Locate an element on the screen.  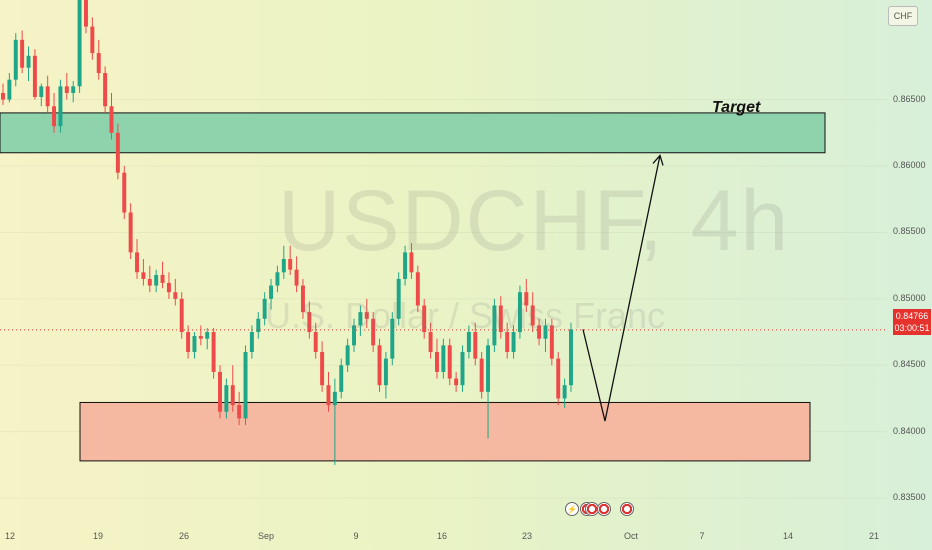
target-zone-label: Target is located at coordinates (736, 107).